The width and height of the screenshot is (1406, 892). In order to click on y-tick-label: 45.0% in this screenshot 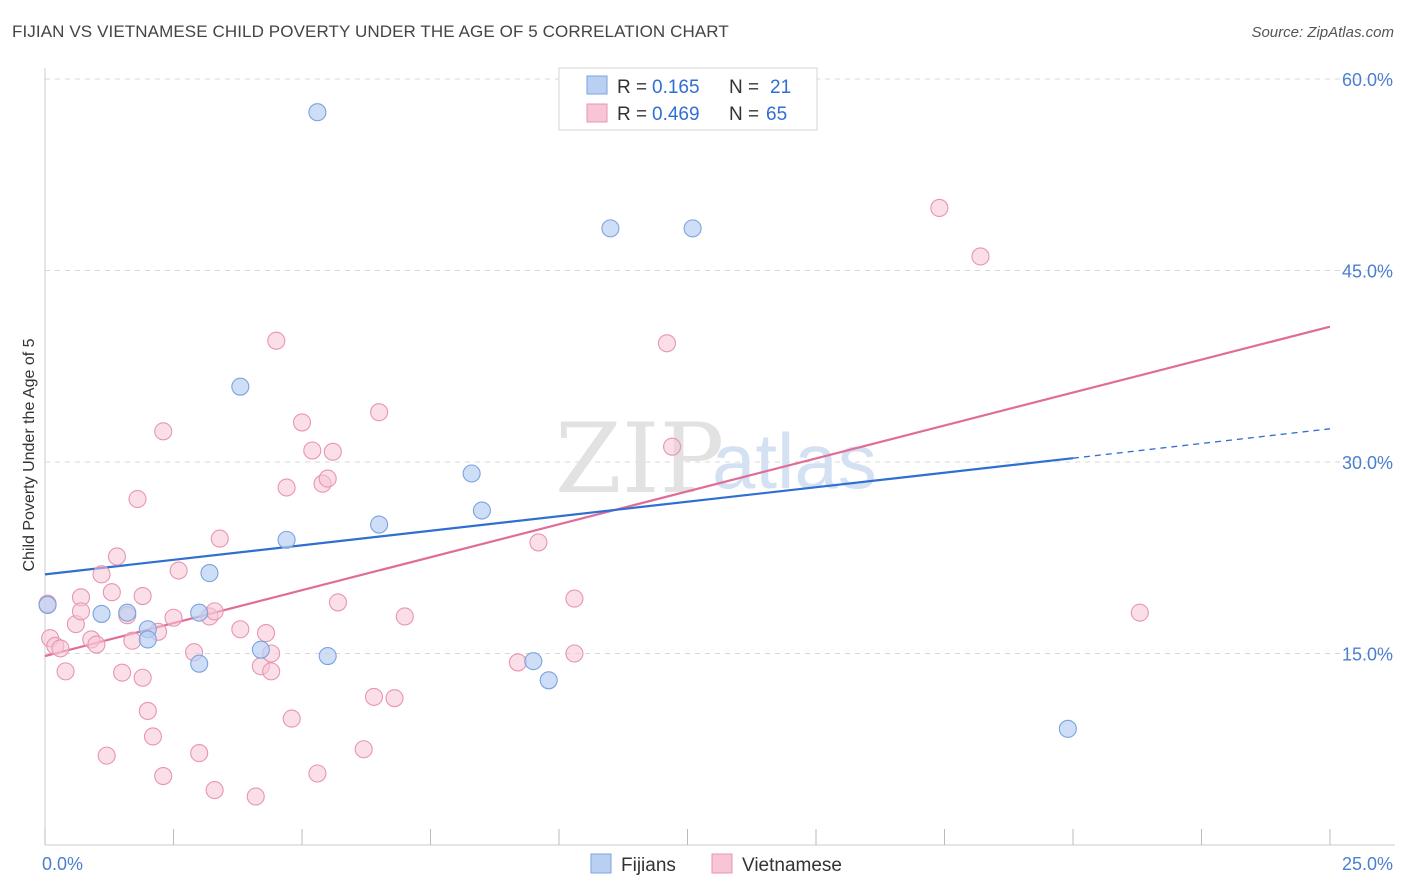, I will do `click(1367, 272)`.